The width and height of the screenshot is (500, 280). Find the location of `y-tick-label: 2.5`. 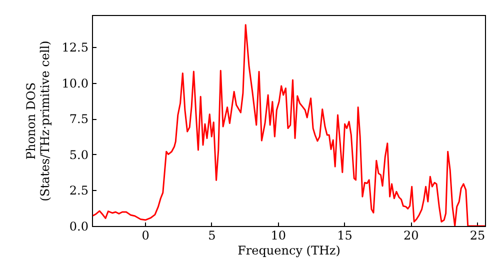

y-tick-label: 2.5 is located at coordinates (78, 191).